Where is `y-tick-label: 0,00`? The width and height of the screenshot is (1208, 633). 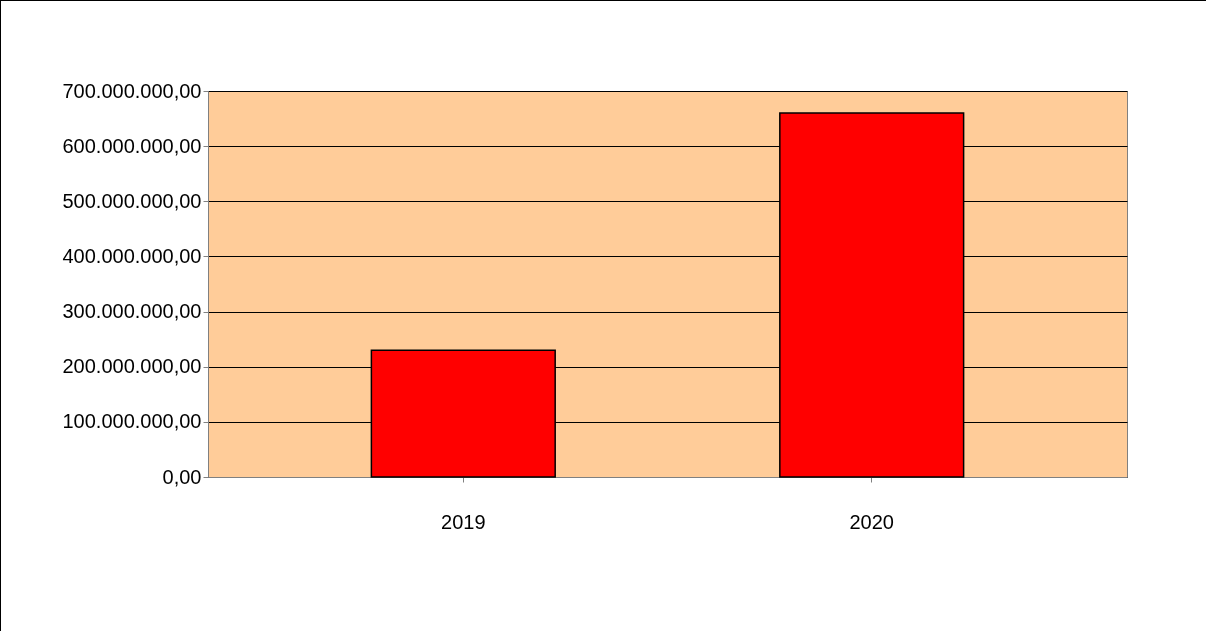 y-tick-label: 0,00 is located at coordinates (182, 476).